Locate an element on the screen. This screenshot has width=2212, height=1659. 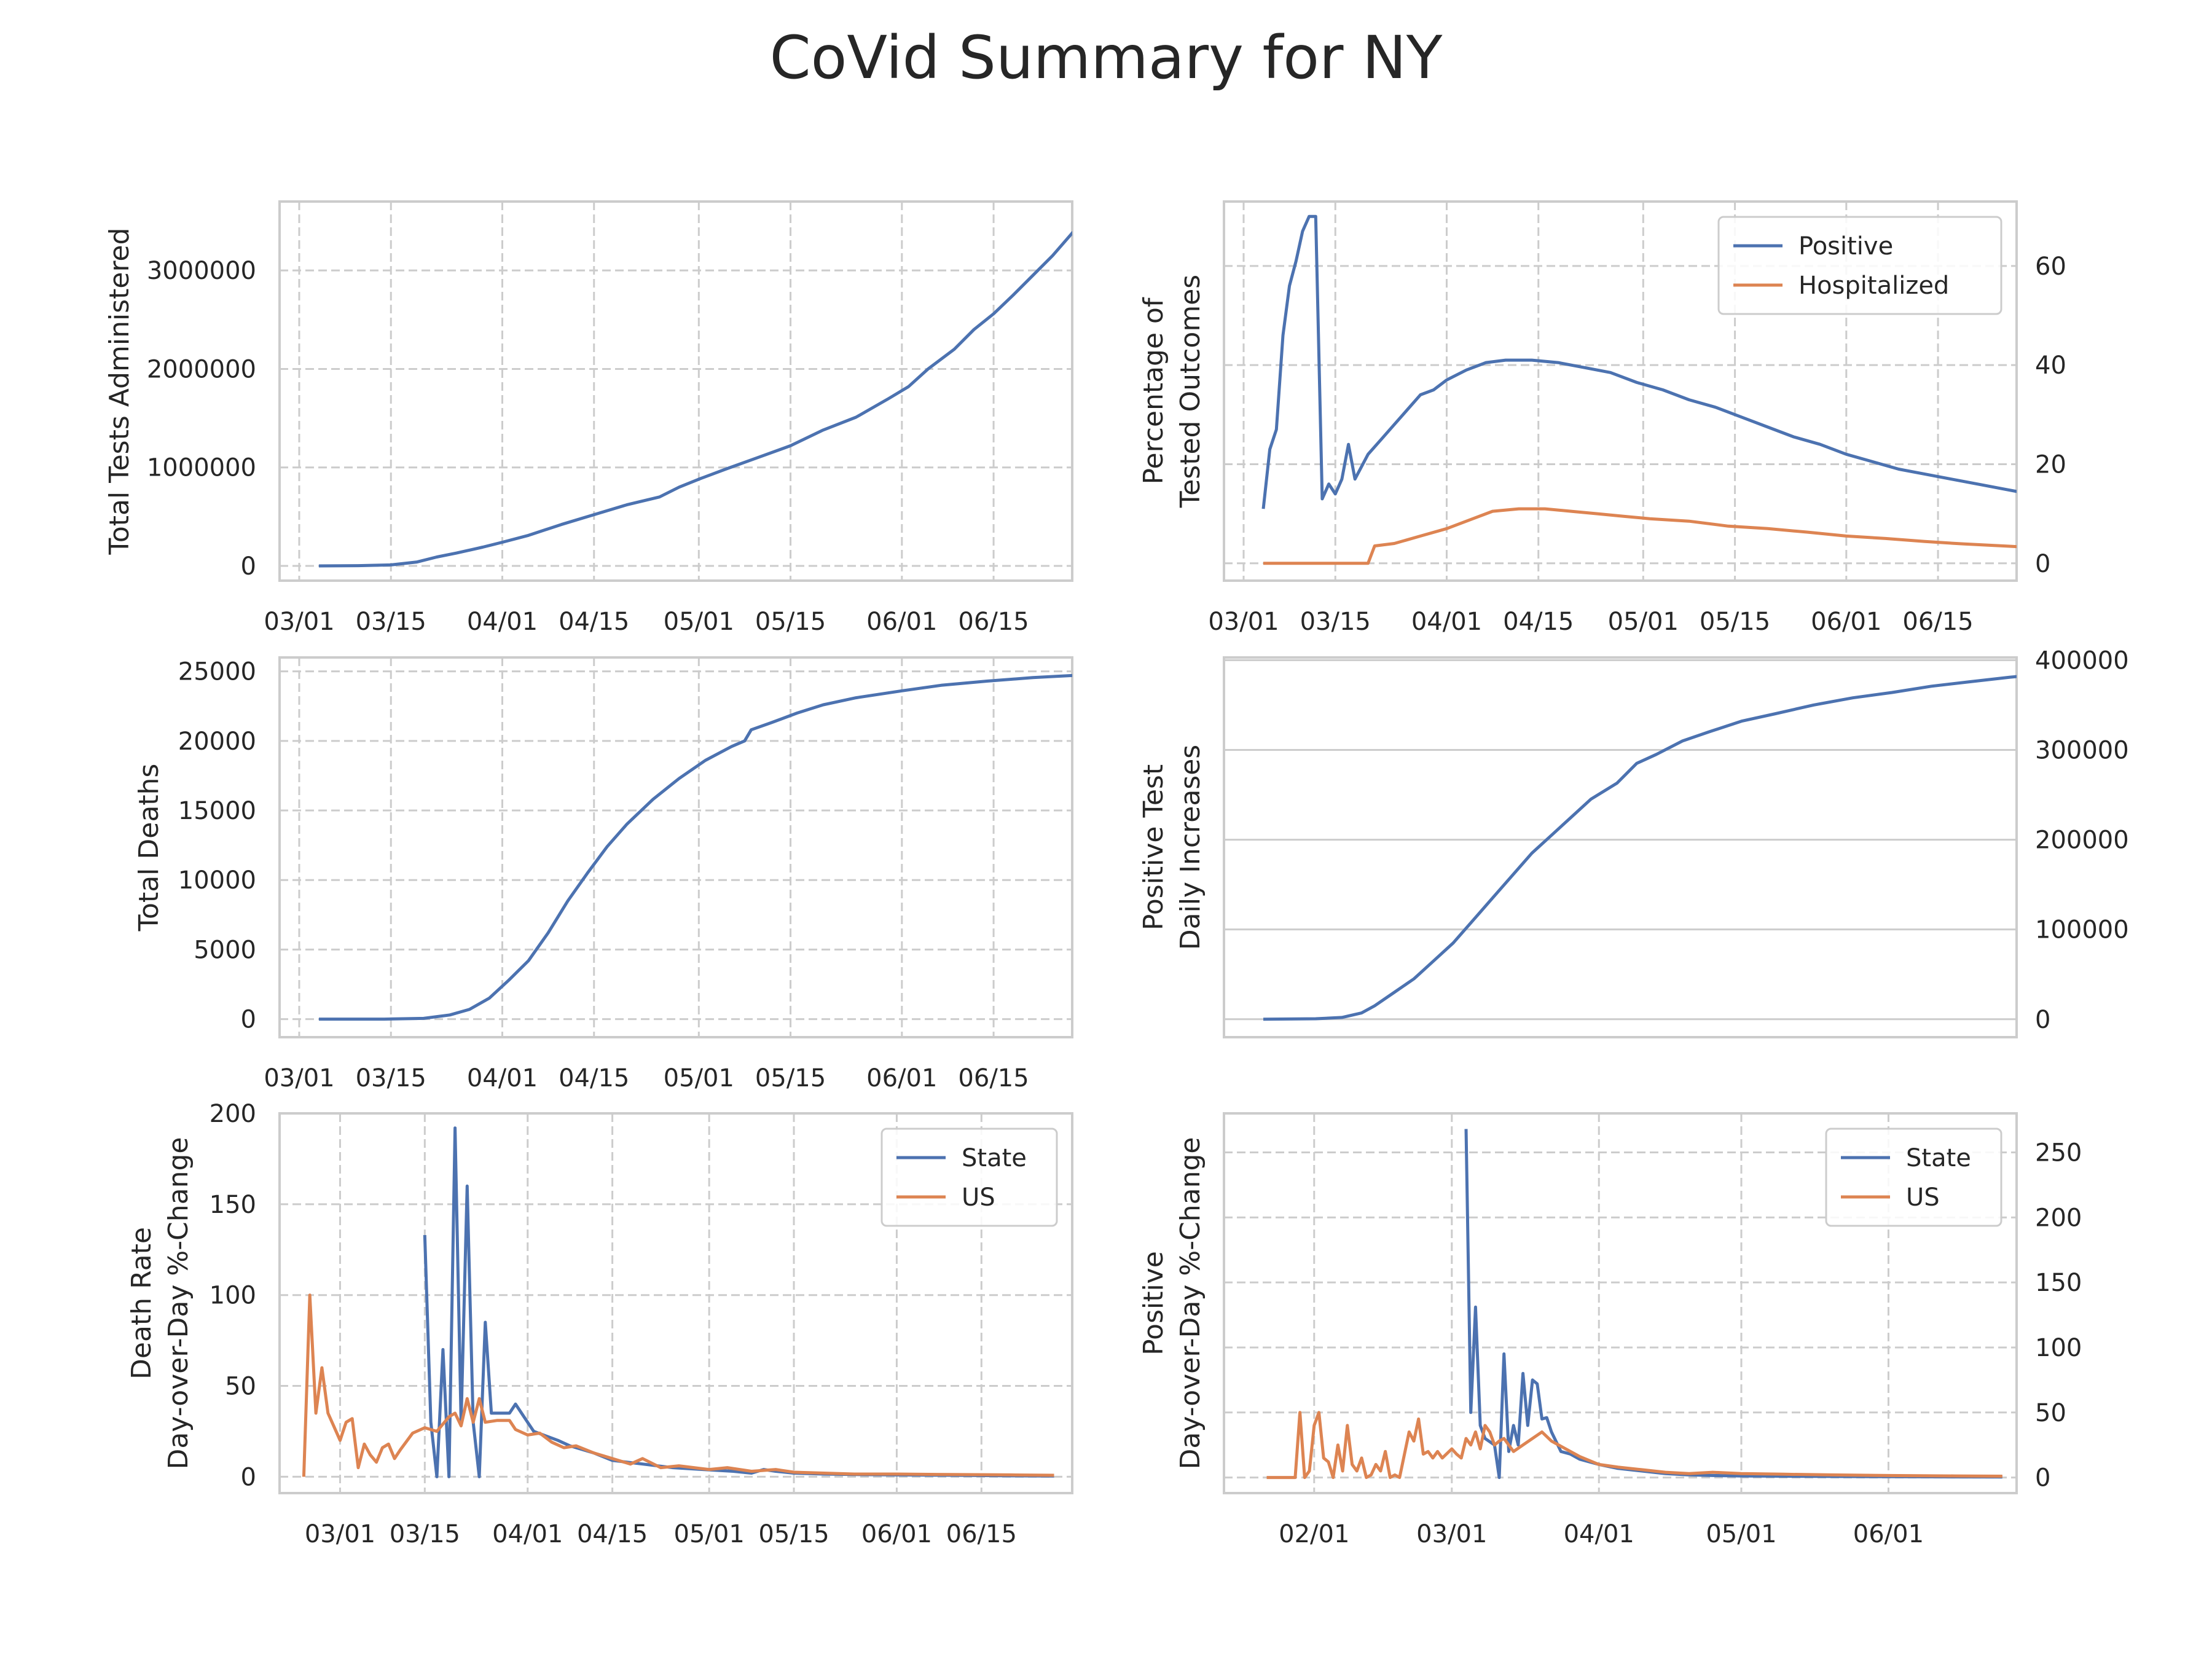
y-tick-label: 400000 is located at coordinates (2082, 660).